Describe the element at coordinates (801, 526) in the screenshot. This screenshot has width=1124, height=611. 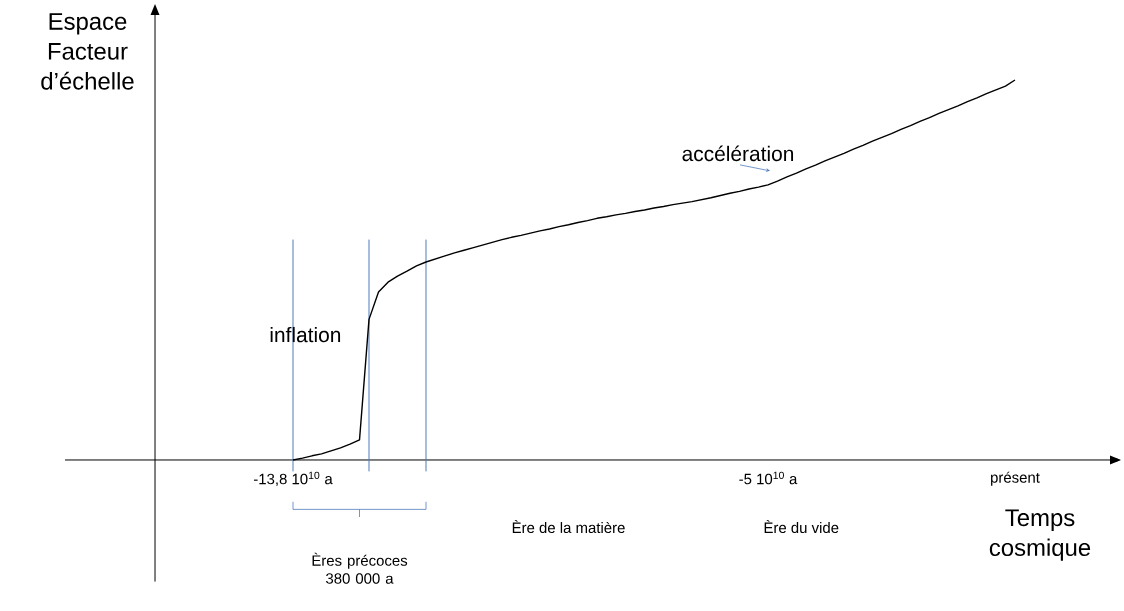
I see `text: Ère du vide` at that location.